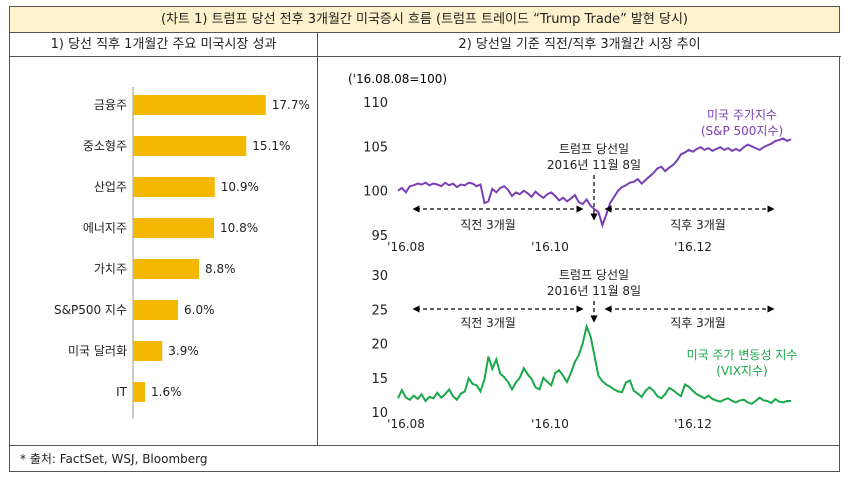 The width and height of the screenshot is (849, 486). Describe the element at coordinates (105, 146) in the screenshot. I see `bar-category-label: 중소형주` at that location.